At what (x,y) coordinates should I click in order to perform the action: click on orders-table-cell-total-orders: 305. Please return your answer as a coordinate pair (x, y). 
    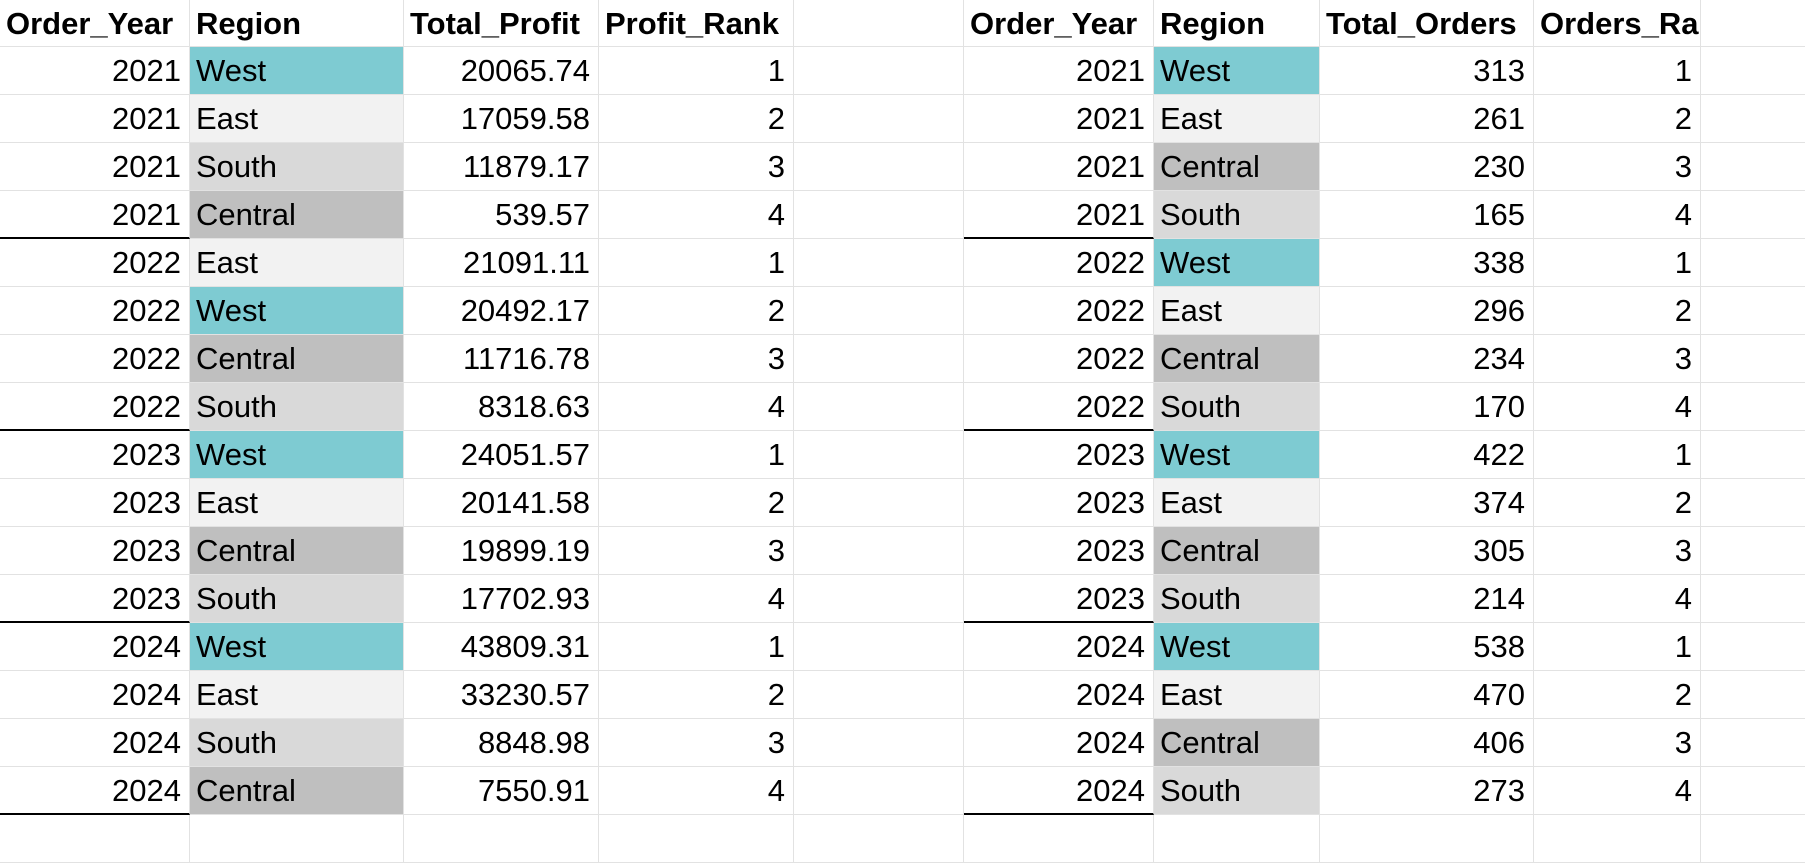
    Looking at the image, I should click on (1427, 551).